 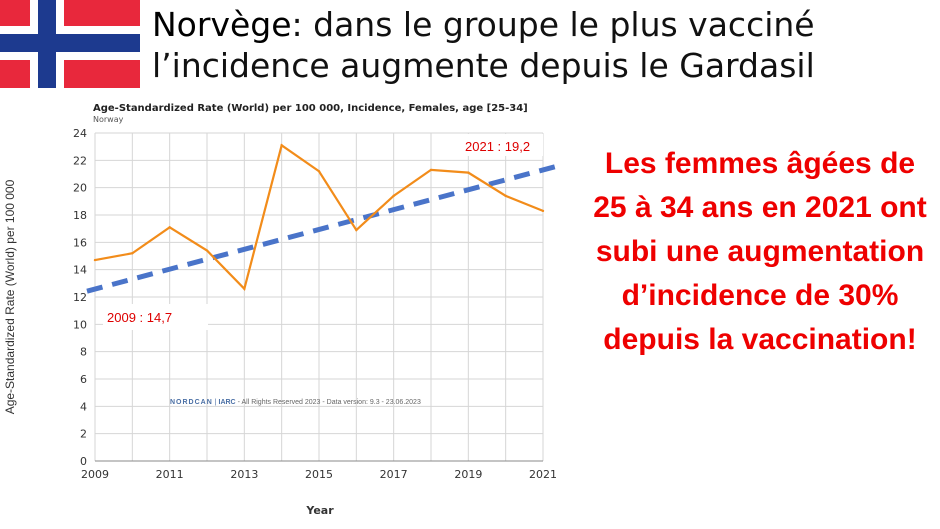 What do you see at coordinates (139, 317) in the screenshot?
I see `annotation-2009: 2009 : 14,7` at bounding box center [139, 317].